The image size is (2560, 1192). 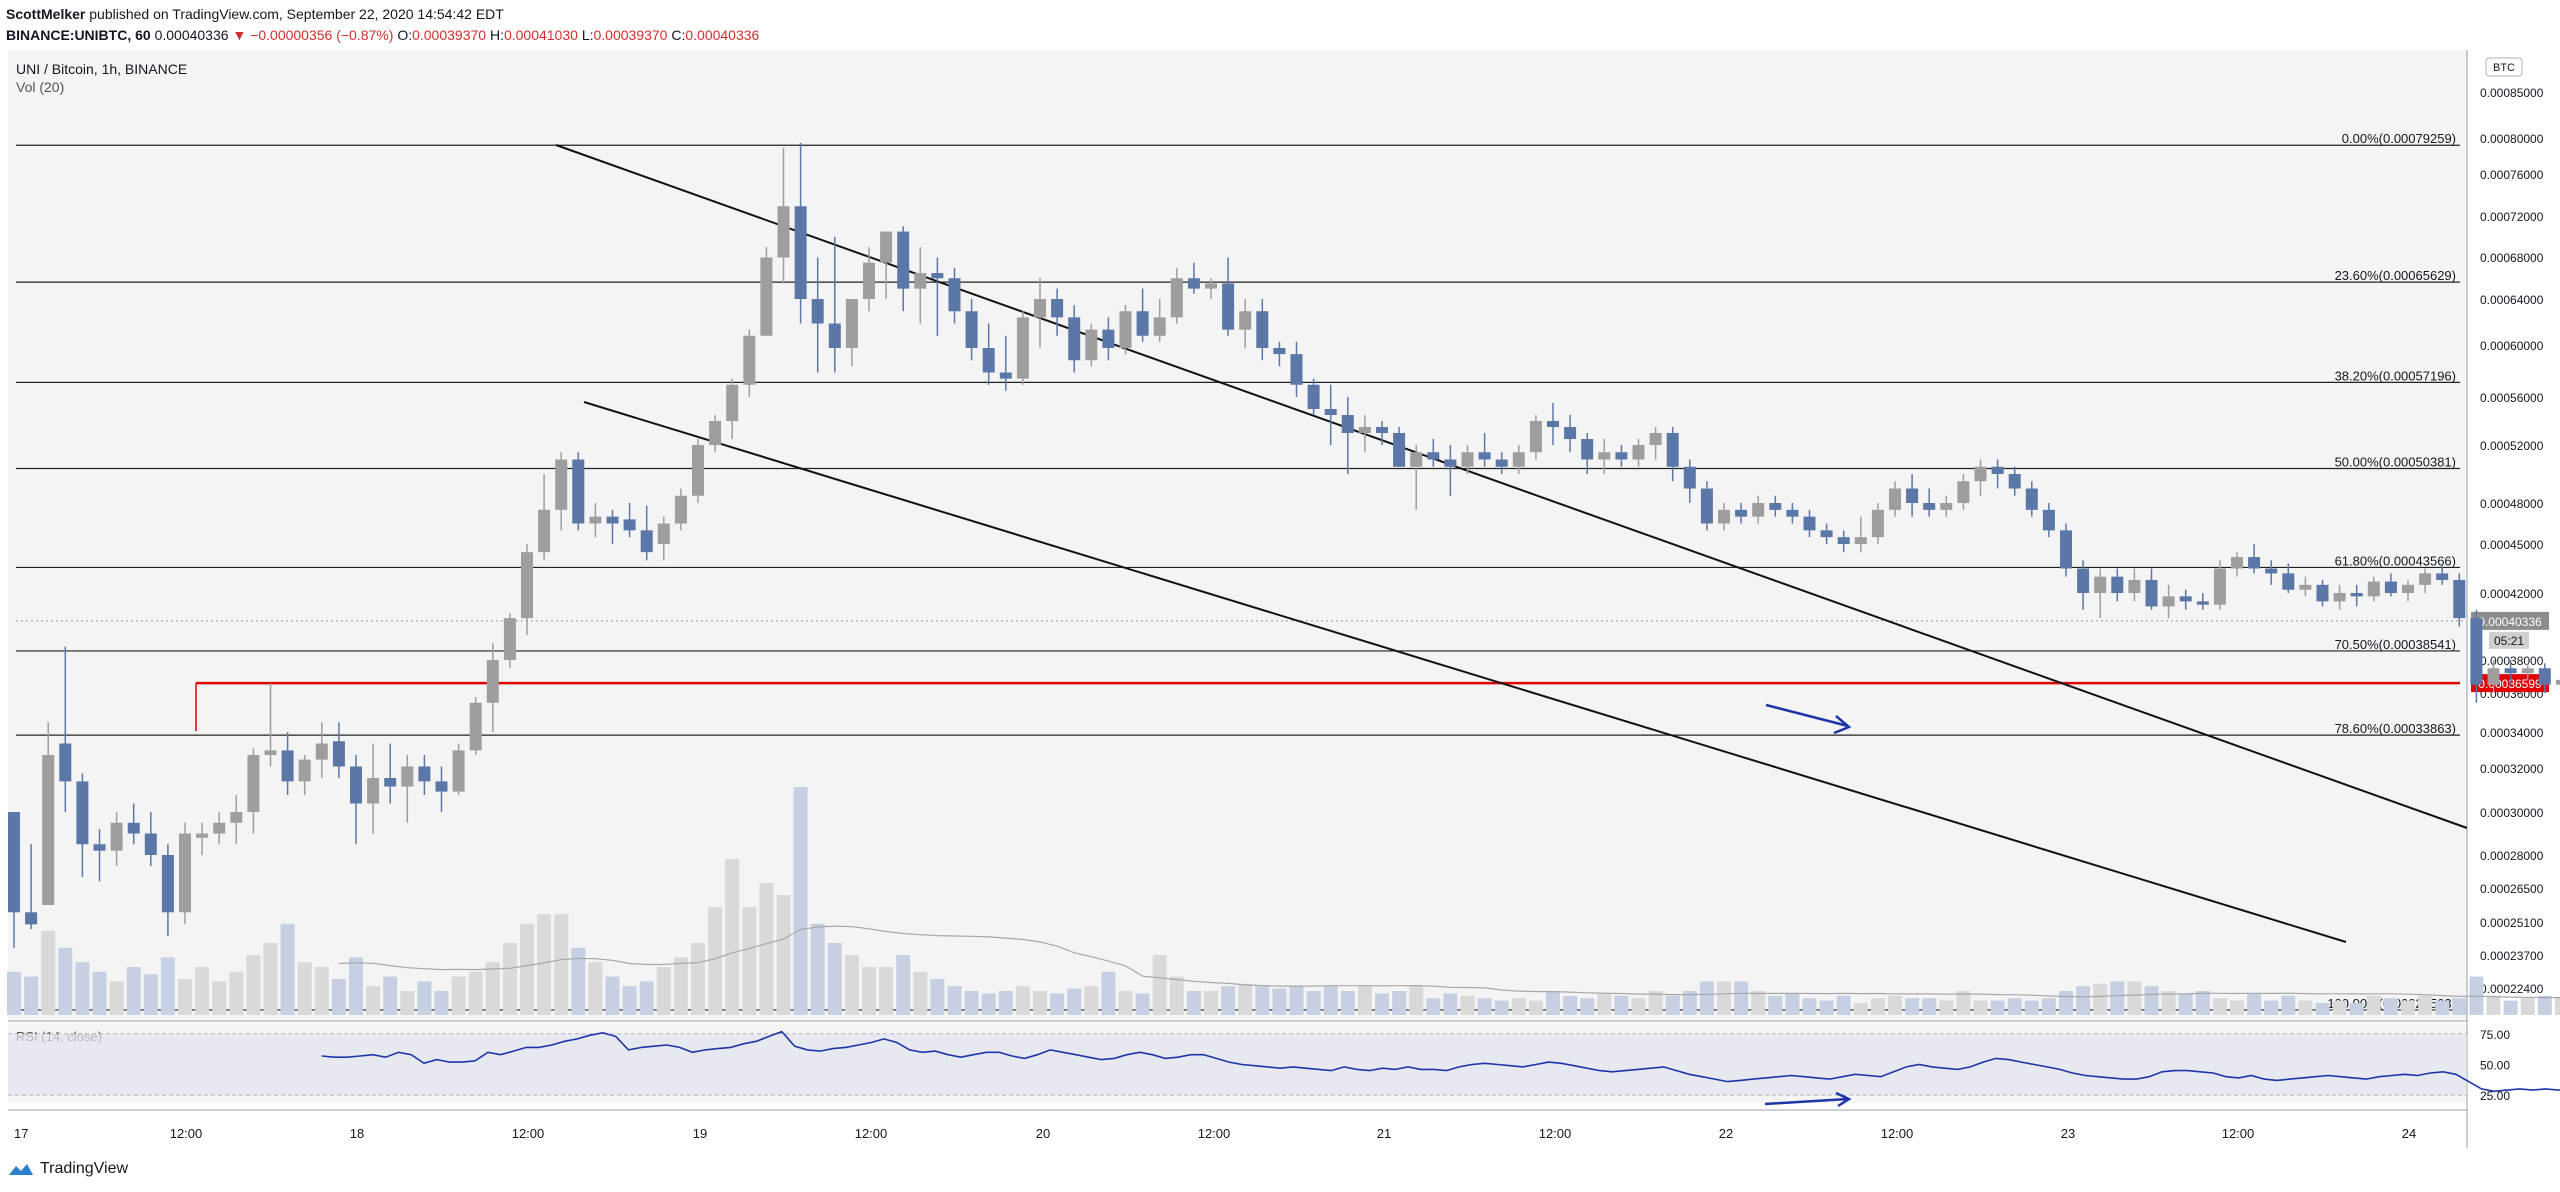 What do you see at coordinates (68, 1169) in the screenshot?
I see `tradingview-logo: TradingView` at bounding box center [68, 1169].